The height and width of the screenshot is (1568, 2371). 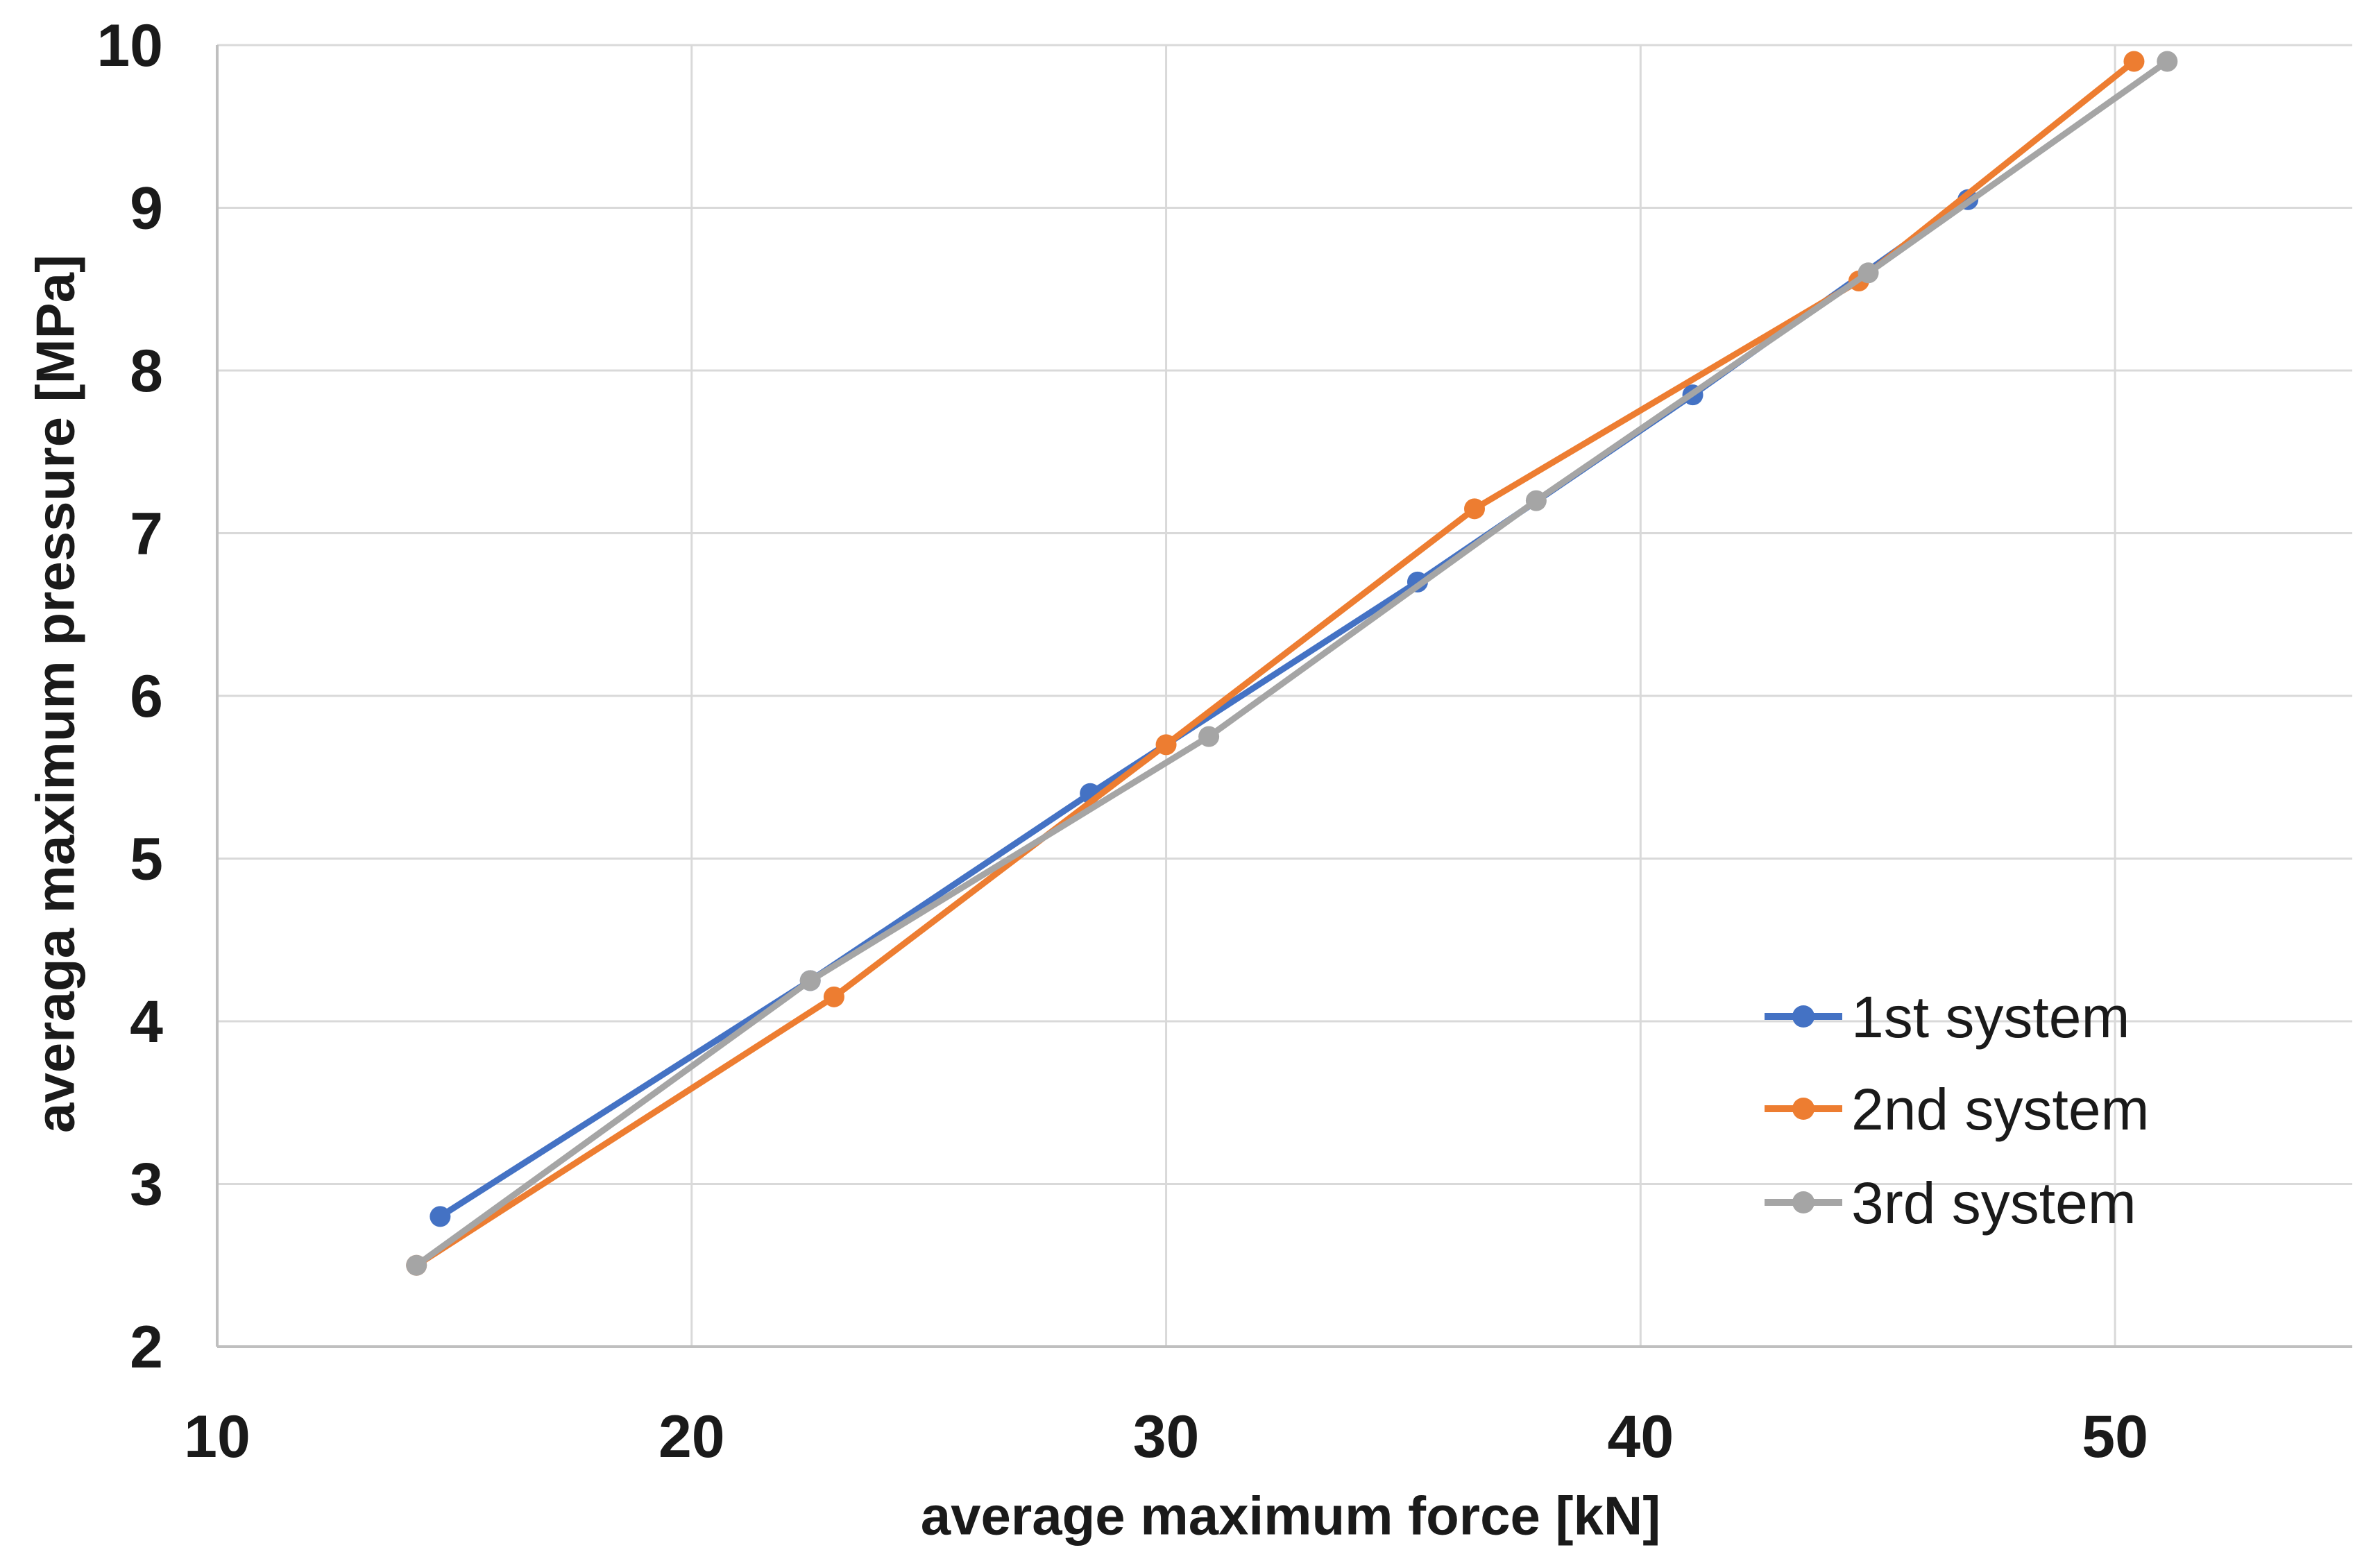 I want to click on x-tick-label: 20, so click(x=691, y=1437).